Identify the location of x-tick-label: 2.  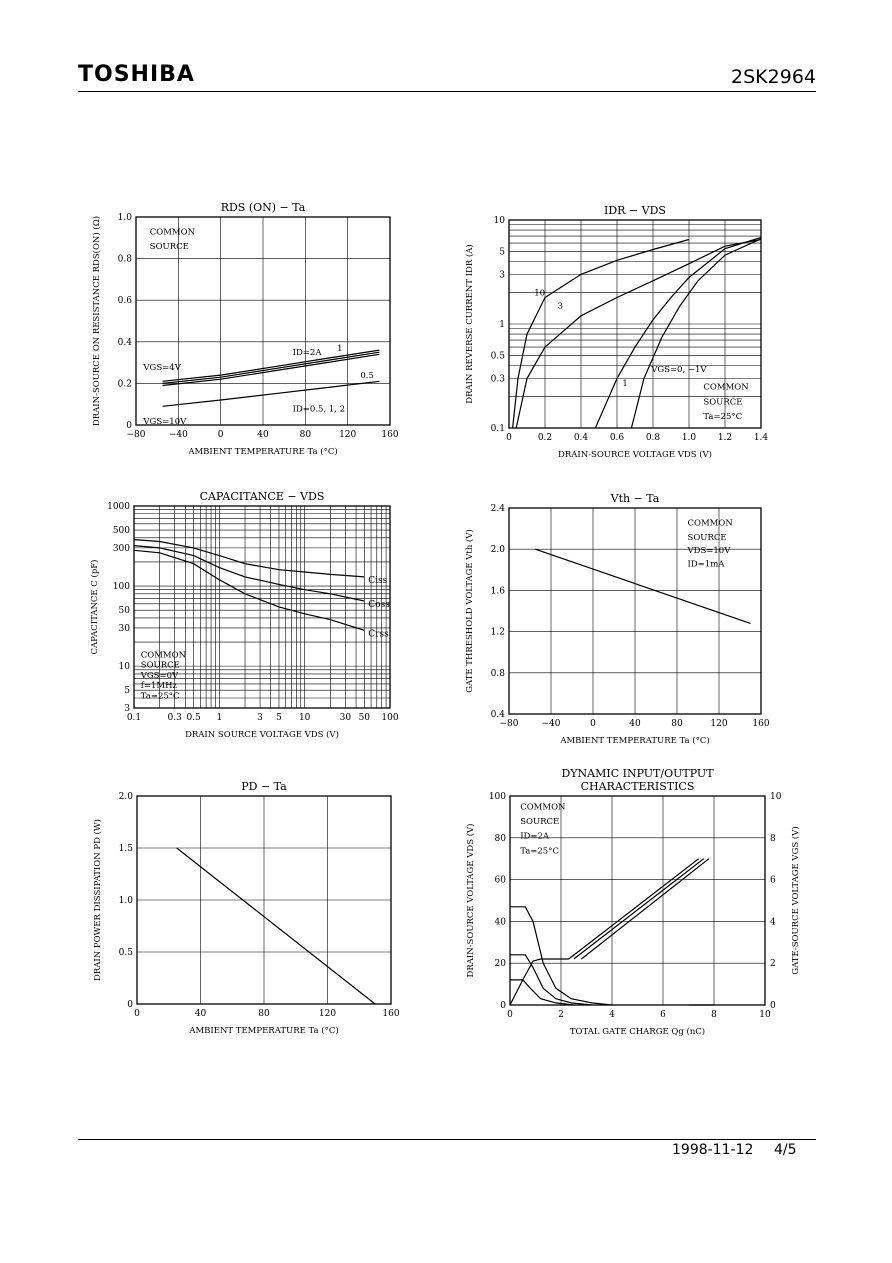
(561, 1015).